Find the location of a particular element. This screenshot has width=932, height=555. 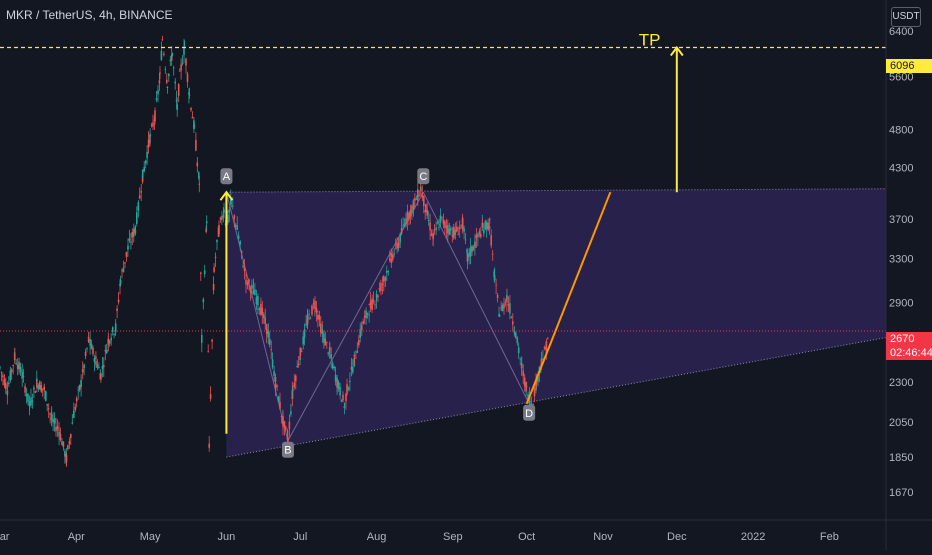

price-axis is located at coordinates (909, 275).